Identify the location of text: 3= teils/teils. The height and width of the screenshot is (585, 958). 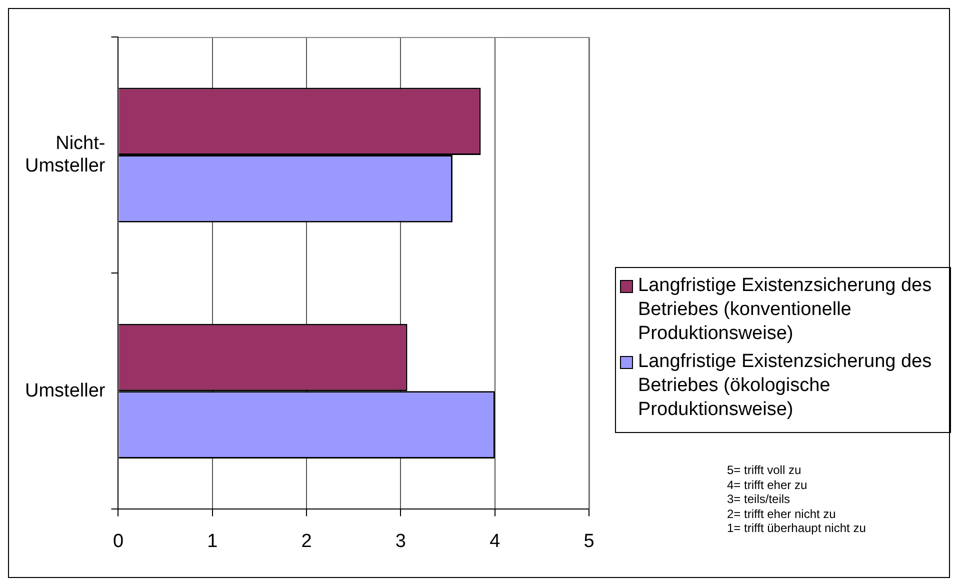
(759, 499).